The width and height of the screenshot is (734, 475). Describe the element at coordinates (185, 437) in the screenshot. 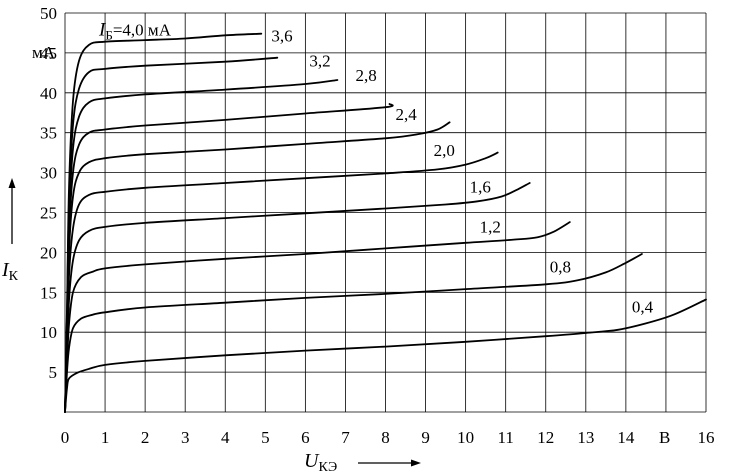

I see `x-tick-label: 3` at that location.